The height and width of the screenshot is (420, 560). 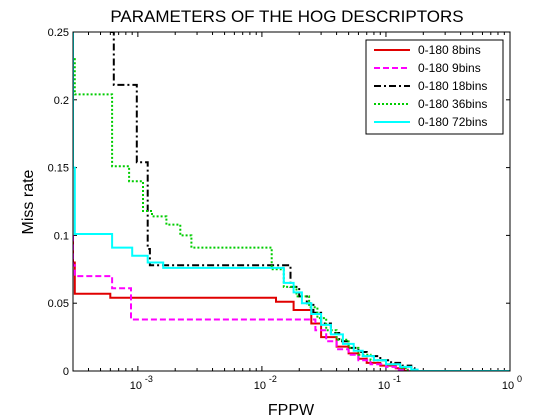 What do you see at coordinates (449, 50) in the screenshot?
I see `legend-label-1: 0-180 8bins` at bounding box center [449, 50].